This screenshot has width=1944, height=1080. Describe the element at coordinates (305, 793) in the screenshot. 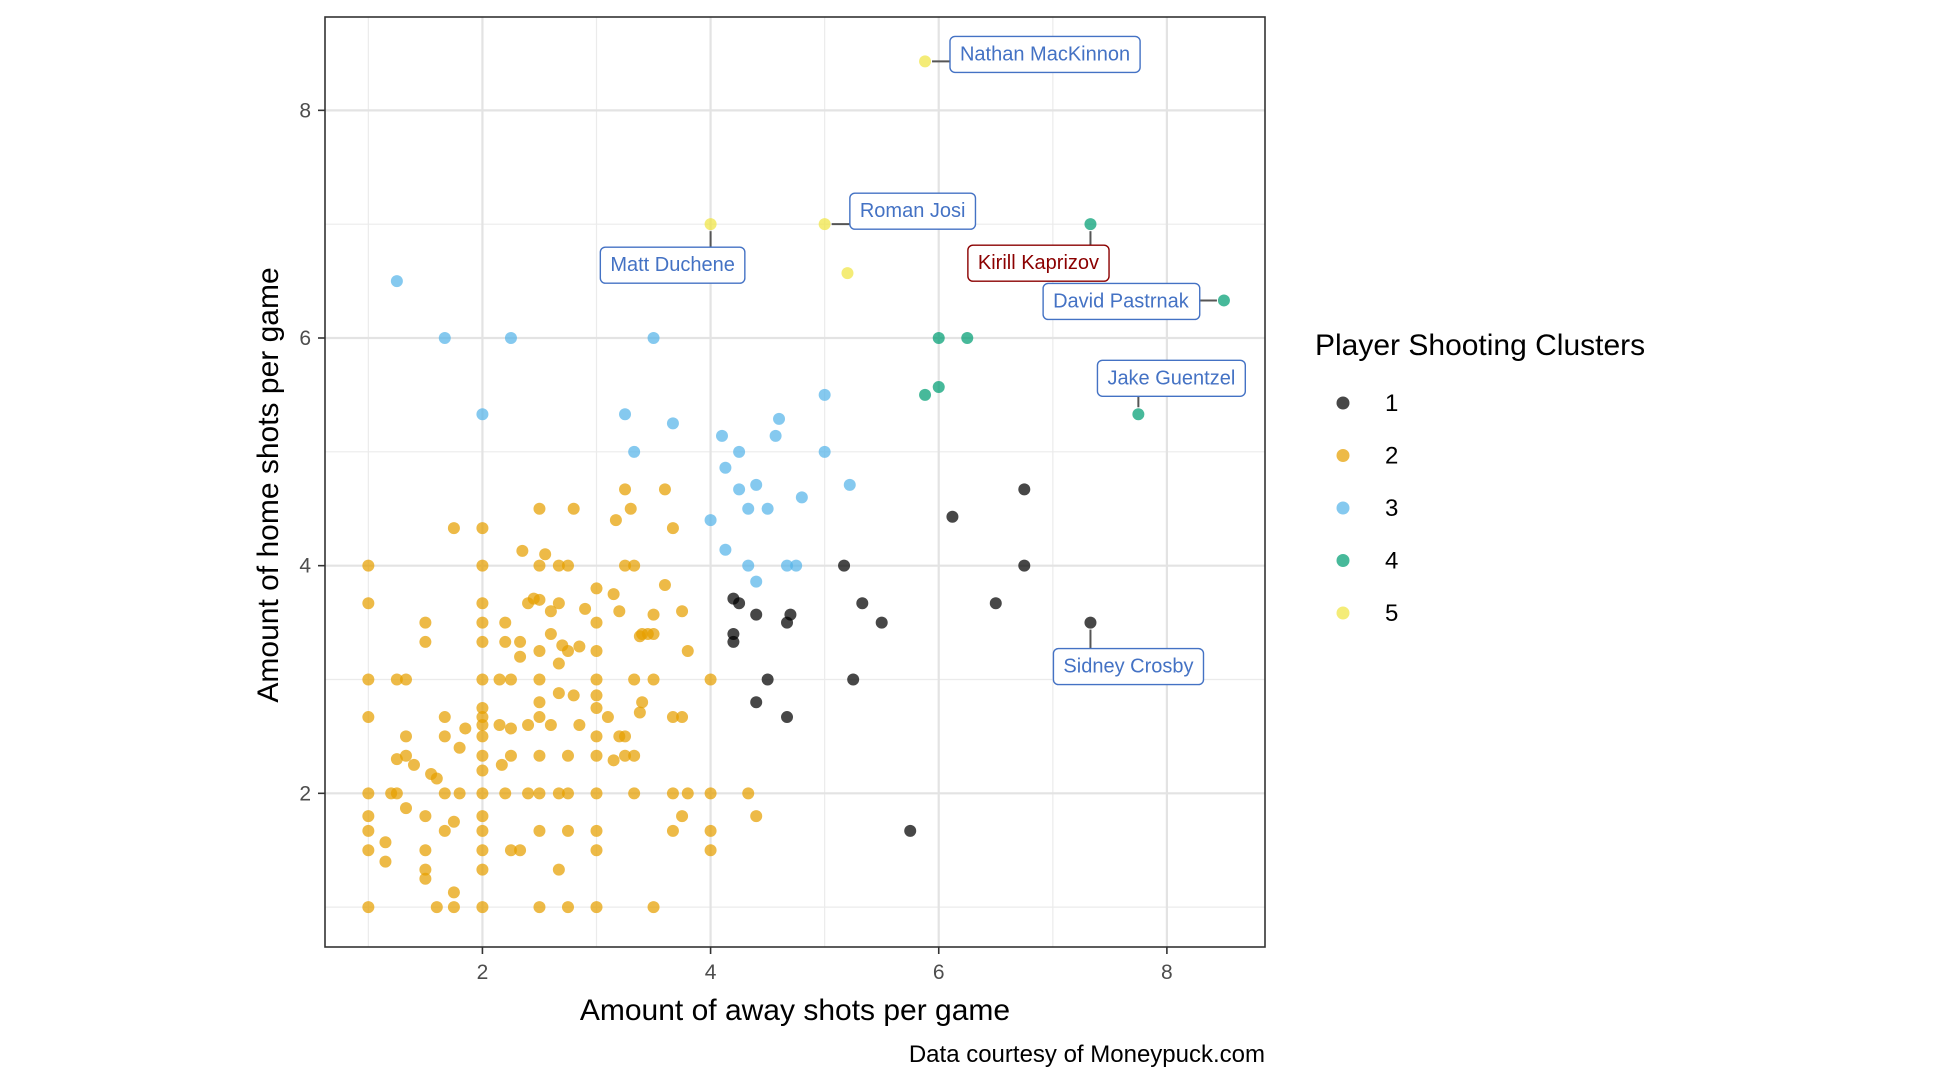

I see `y-tick-label: 2` at that location.